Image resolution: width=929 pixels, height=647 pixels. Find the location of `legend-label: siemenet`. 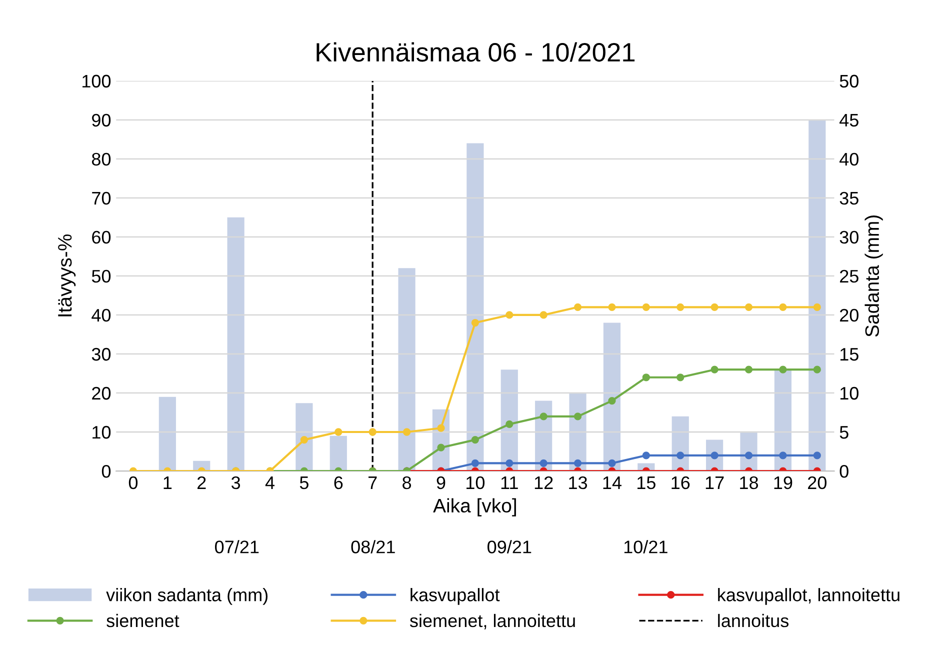

legend-label: siemenet is located at coordinates (143, 621).